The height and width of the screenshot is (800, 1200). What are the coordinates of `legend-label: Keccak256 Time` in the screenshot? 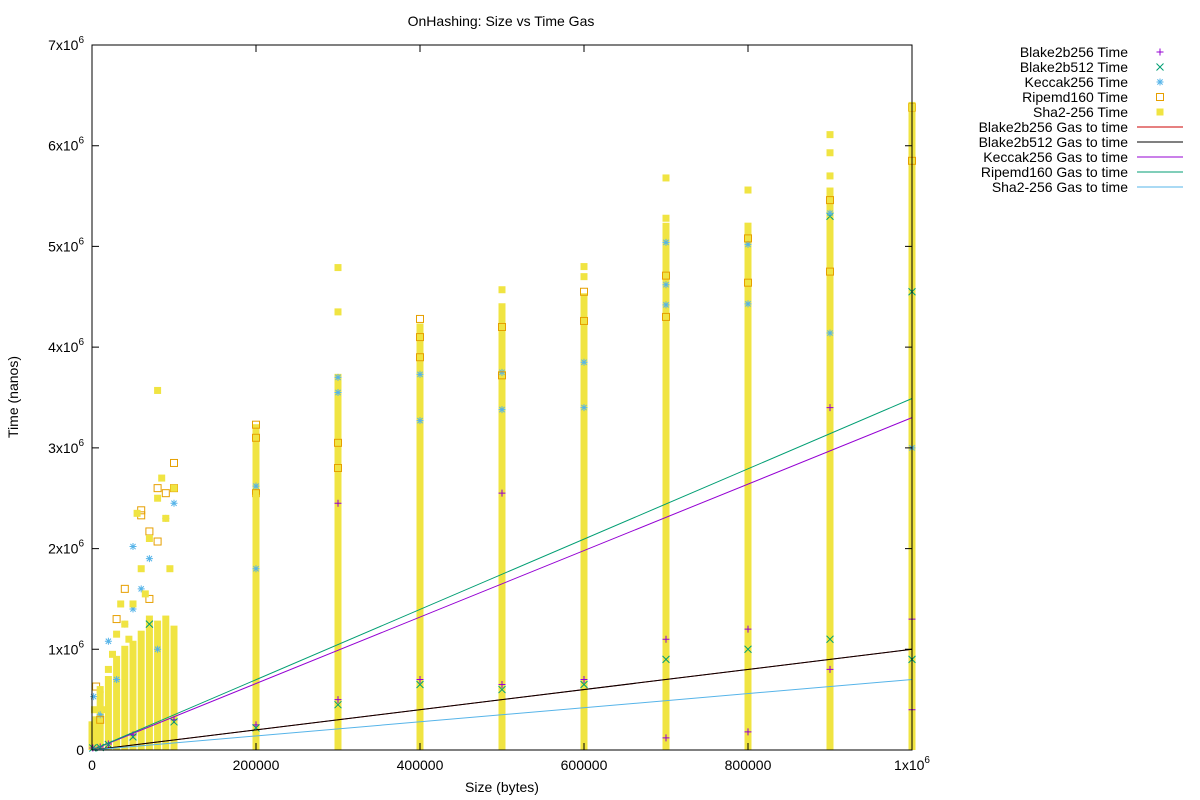 It's located at (1077, 82).